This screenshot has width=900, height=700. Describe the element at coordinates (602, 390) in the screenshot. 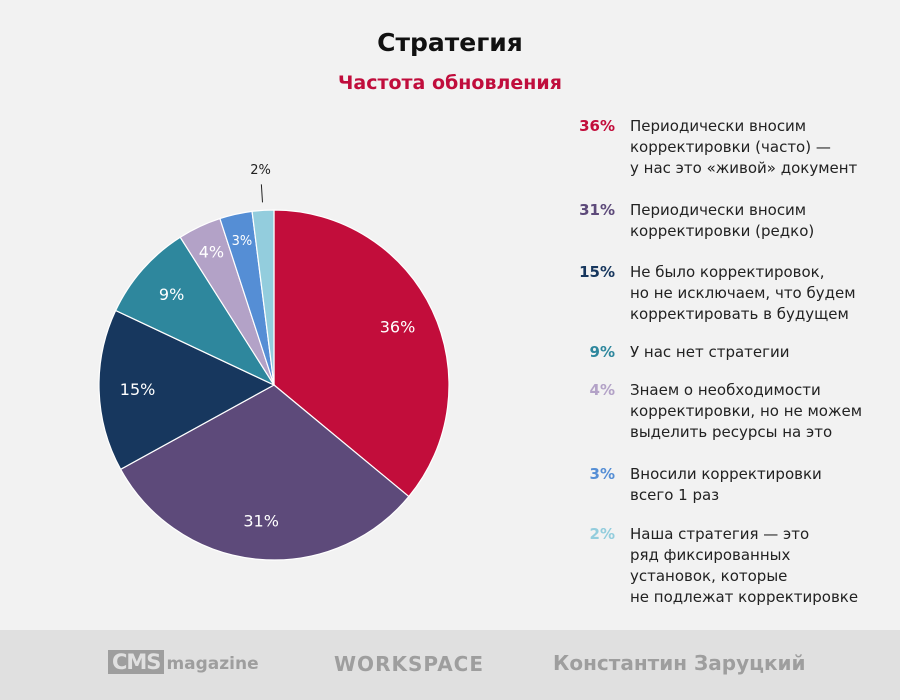

I see `legend-percent-4: 4%` at that location.